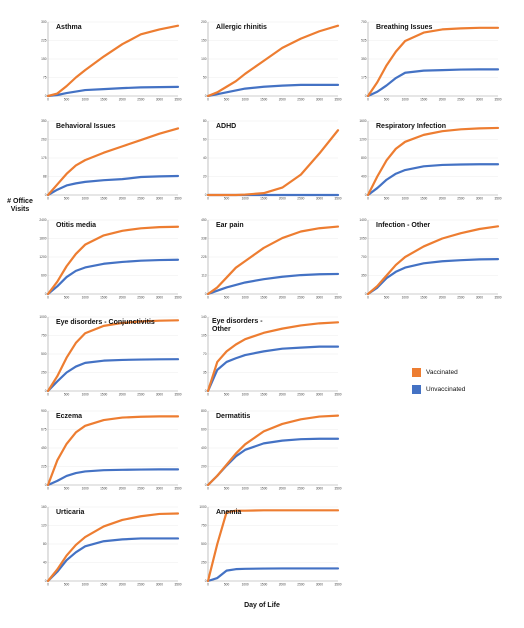 The width and height of the screenshot is (524, 628). I want to click on y-tick-label: 1800, so click(42, 239).